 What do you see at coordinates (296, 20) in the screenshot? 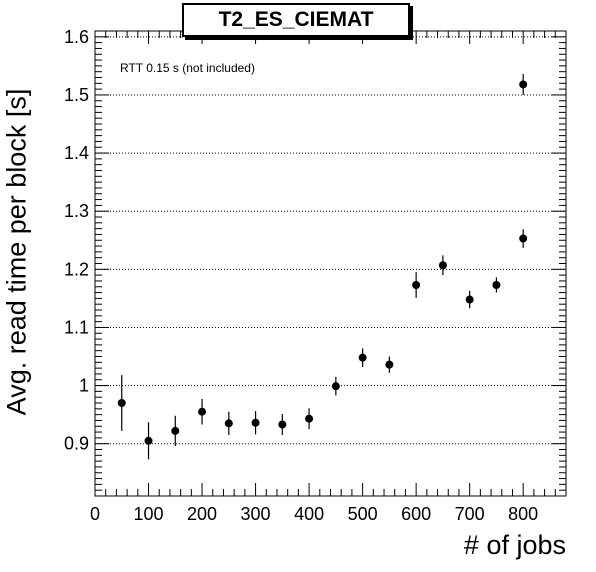
I see `chart-title: T2_ES_CIEMAT` at bounding box center [296, 20].